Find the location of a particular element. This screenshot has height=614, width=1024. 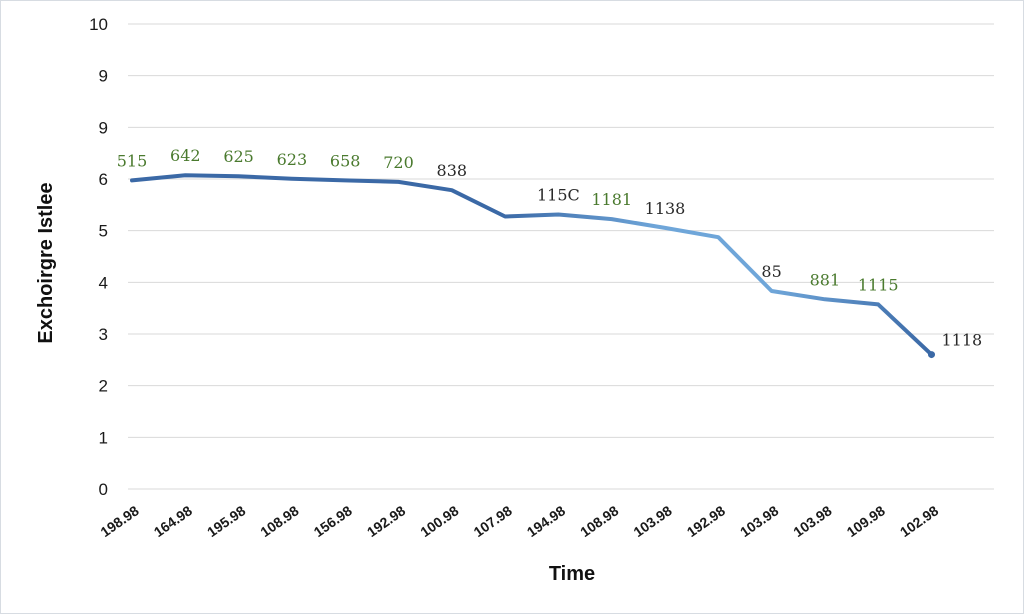

data-label: 1138 is located at coordinates (665, 208).